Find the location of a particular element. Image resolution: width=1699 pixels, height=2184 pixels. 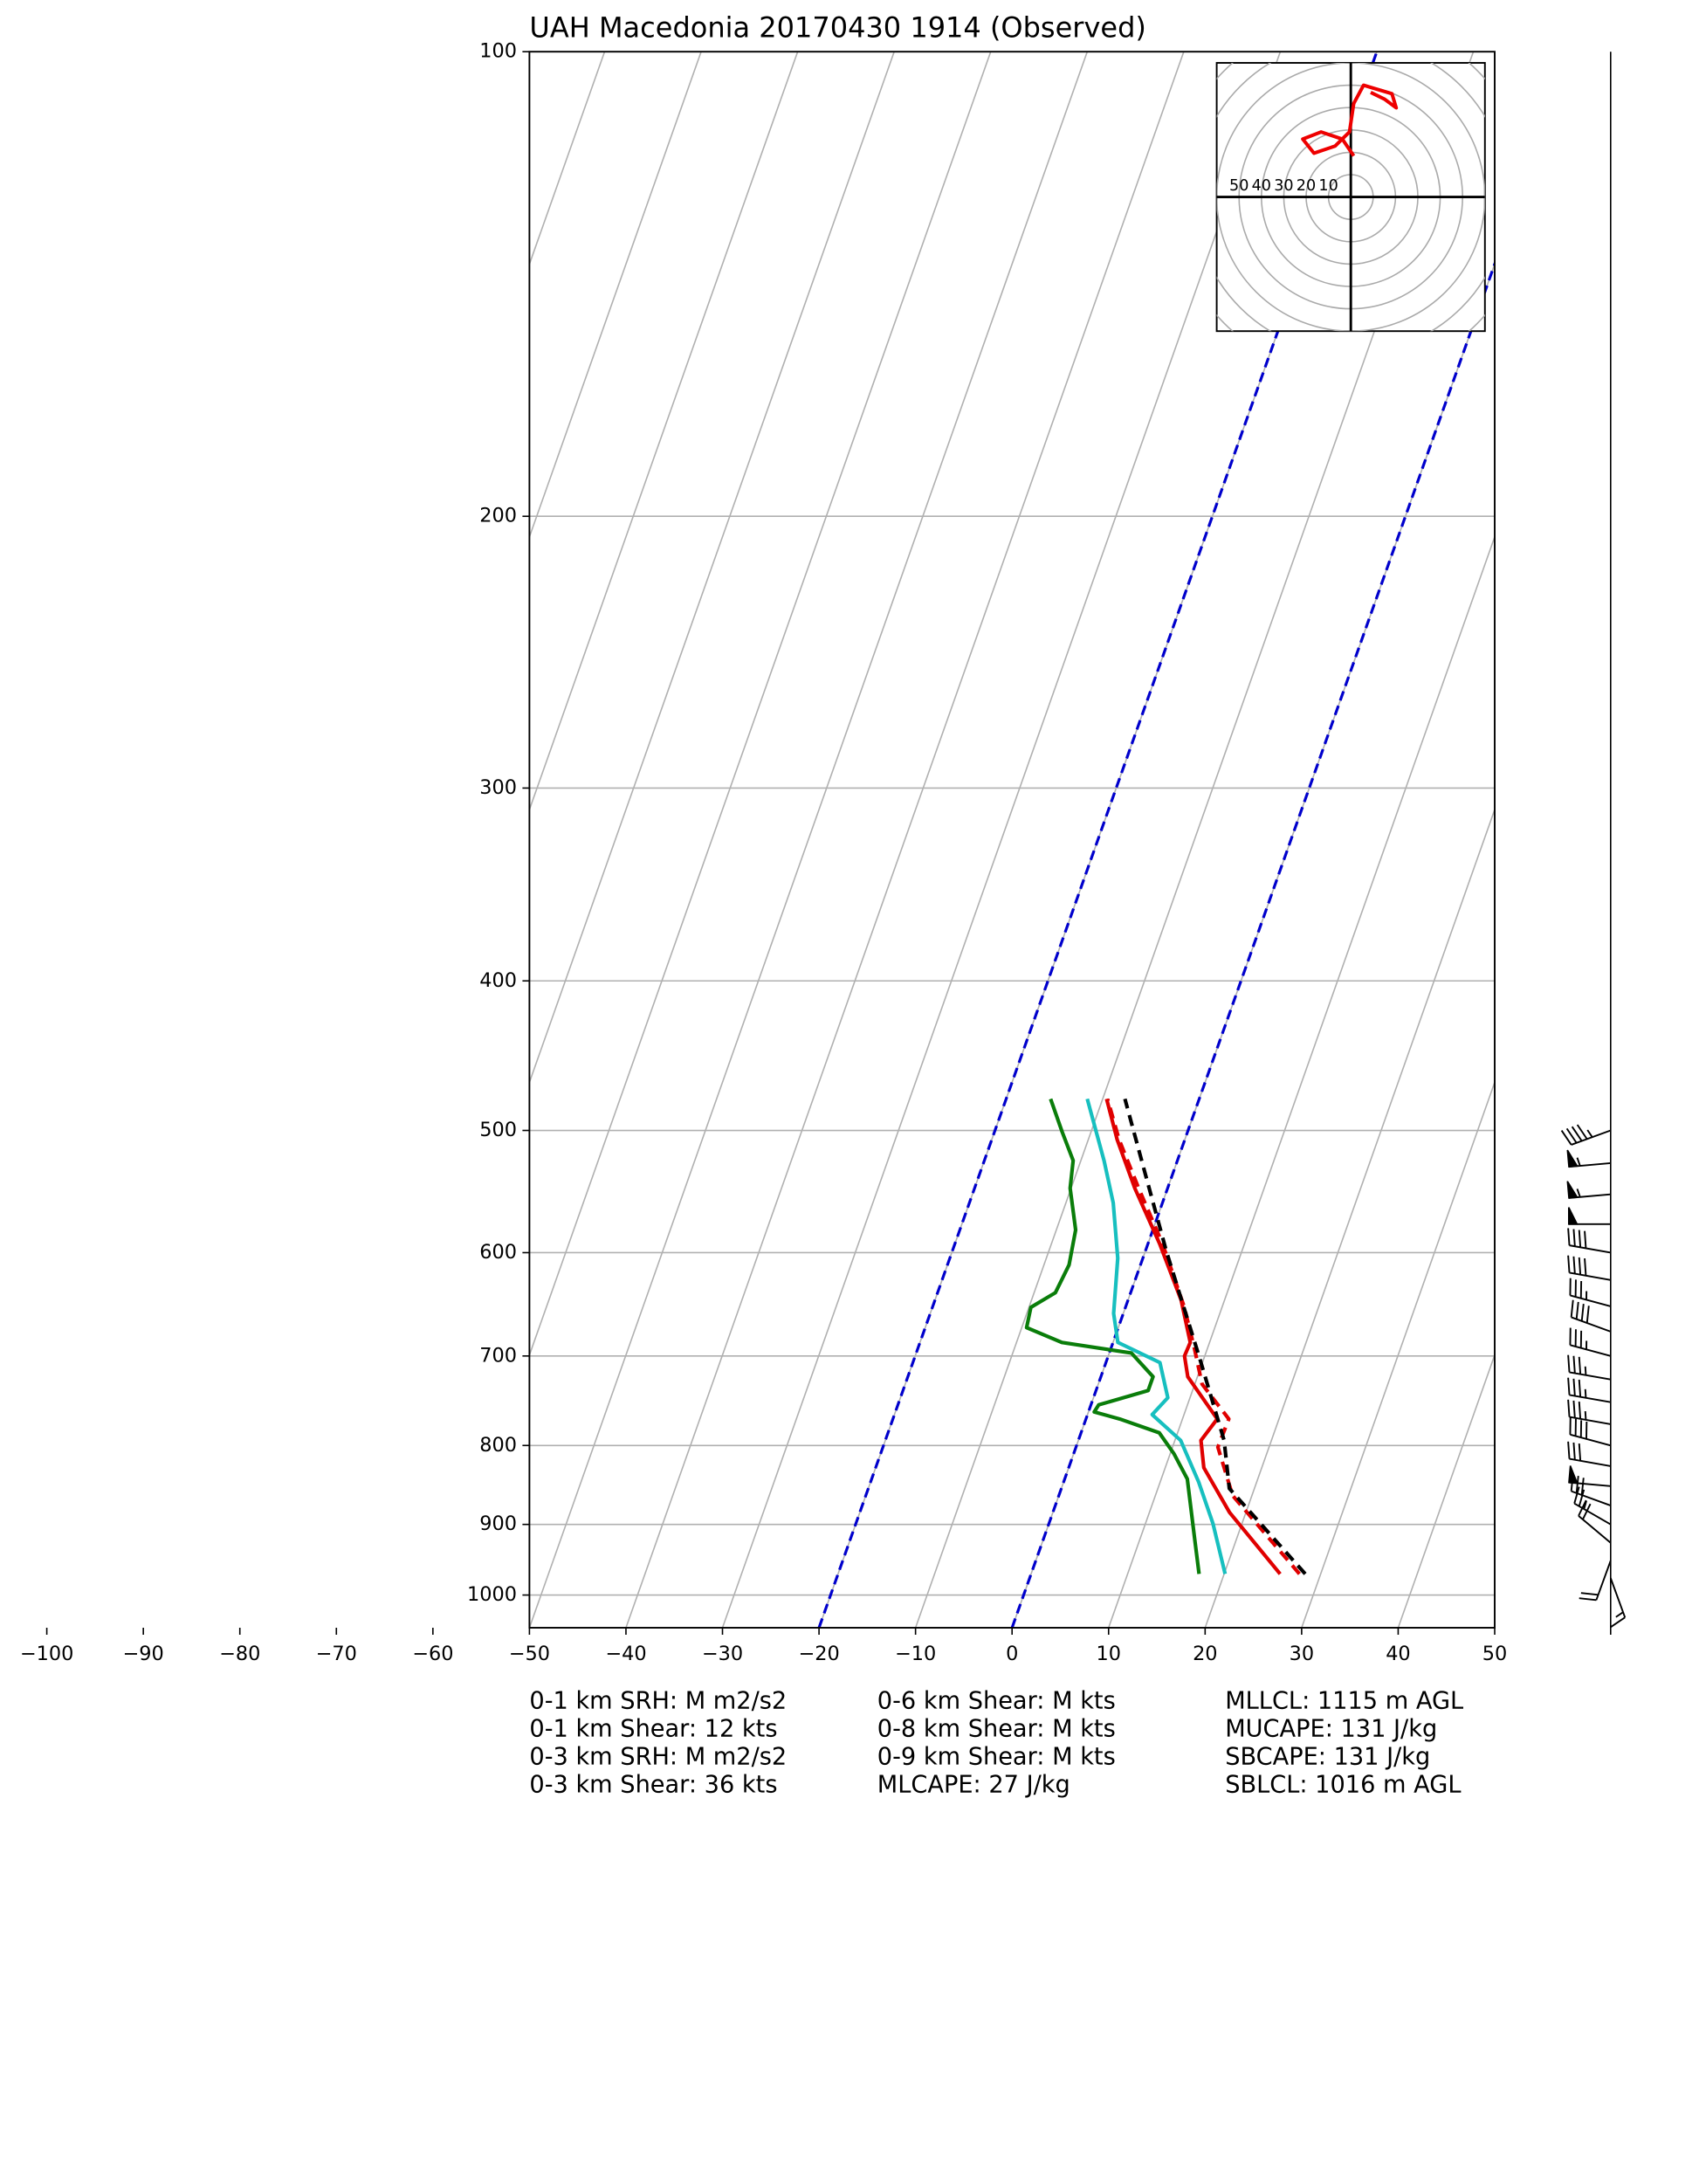

y-tick-label: 600 is located at coordinates (498, 1252).